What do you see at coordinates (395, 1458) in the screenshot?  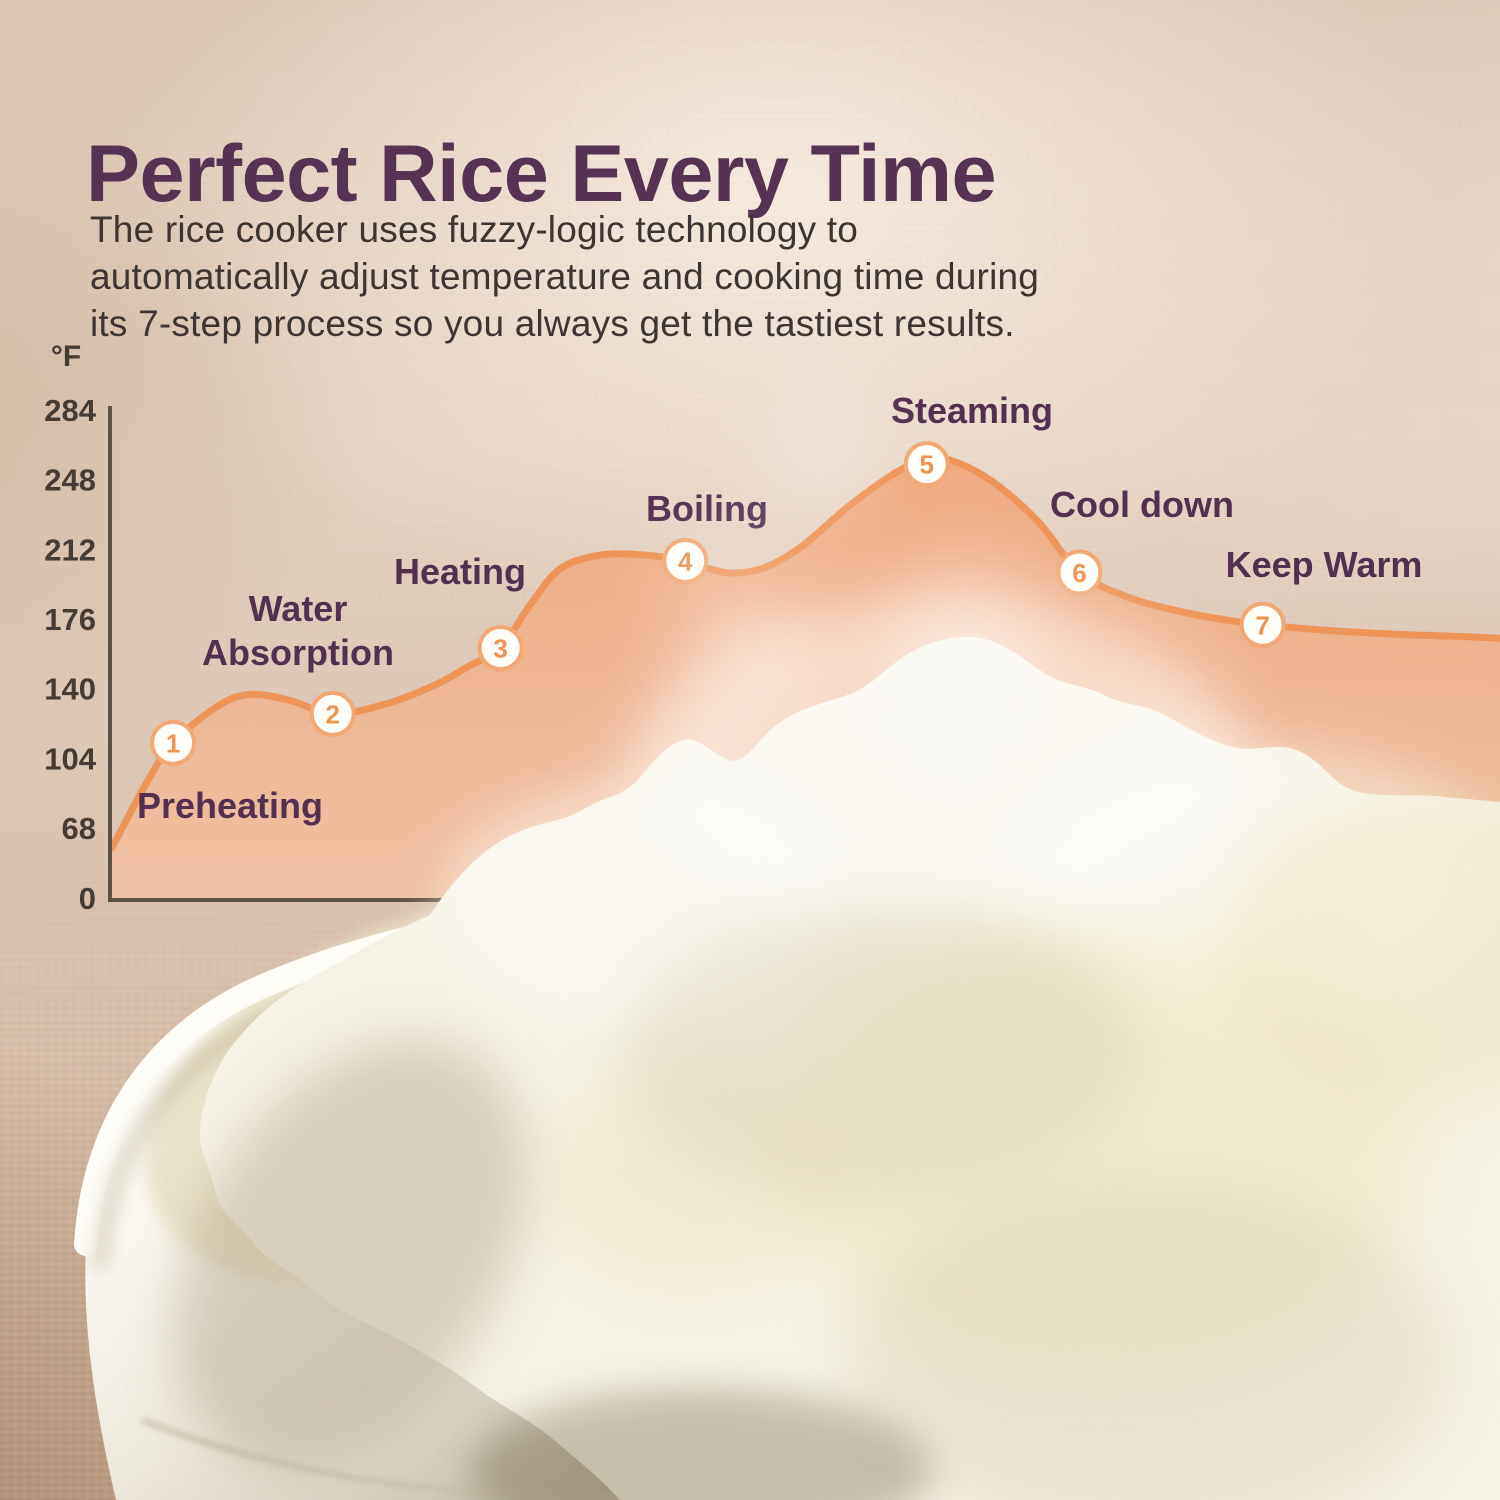 I see `bowl-crease` at bounding box center [395, 1458].